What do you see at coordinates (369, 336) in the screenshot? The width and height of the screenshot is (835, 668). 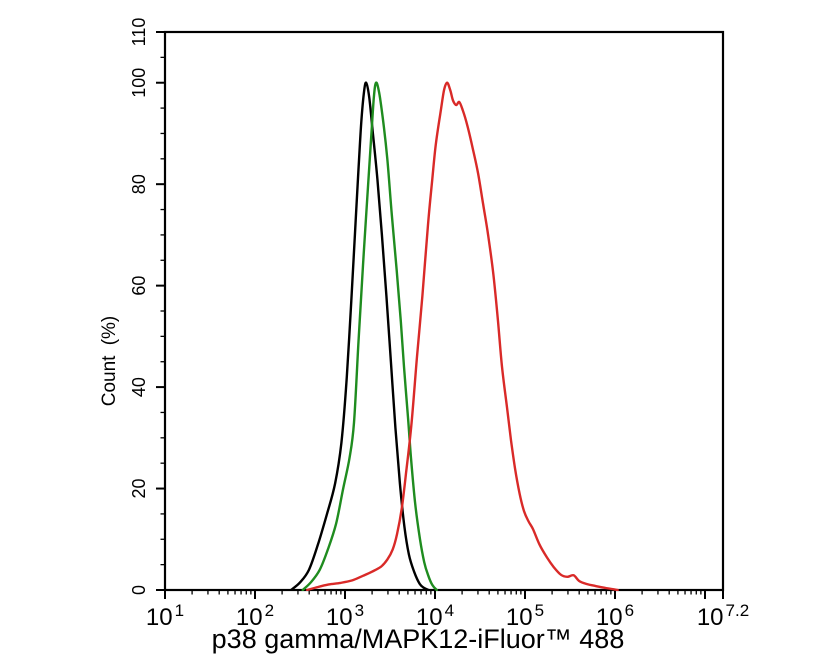 I see `curve-green` at bounding box center [369, 336].